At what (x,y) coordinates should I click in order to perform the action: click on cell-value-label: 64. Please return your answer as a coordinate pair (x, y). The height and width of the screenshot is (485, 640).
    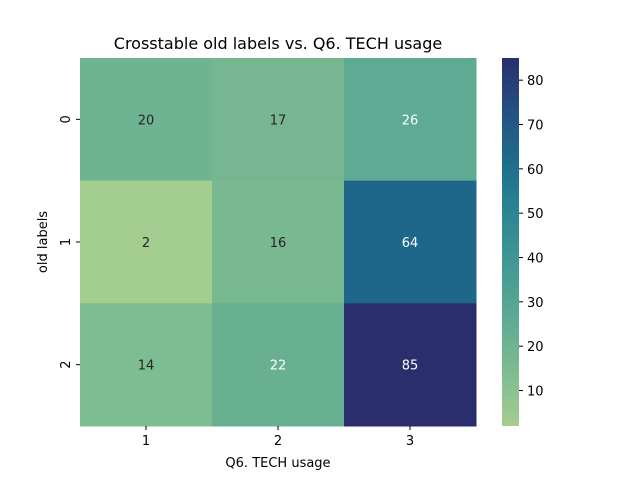
    Looking at the image, I should click on (410, 243).